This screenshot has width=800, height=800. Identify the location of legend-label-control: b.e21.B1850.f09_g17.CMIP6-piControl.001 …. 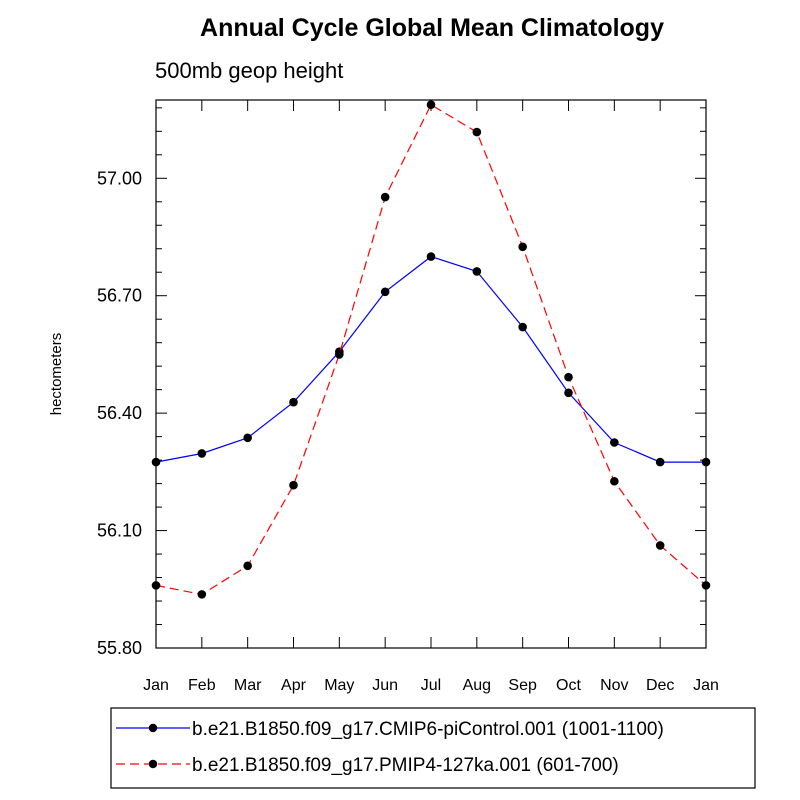
(428, 729).